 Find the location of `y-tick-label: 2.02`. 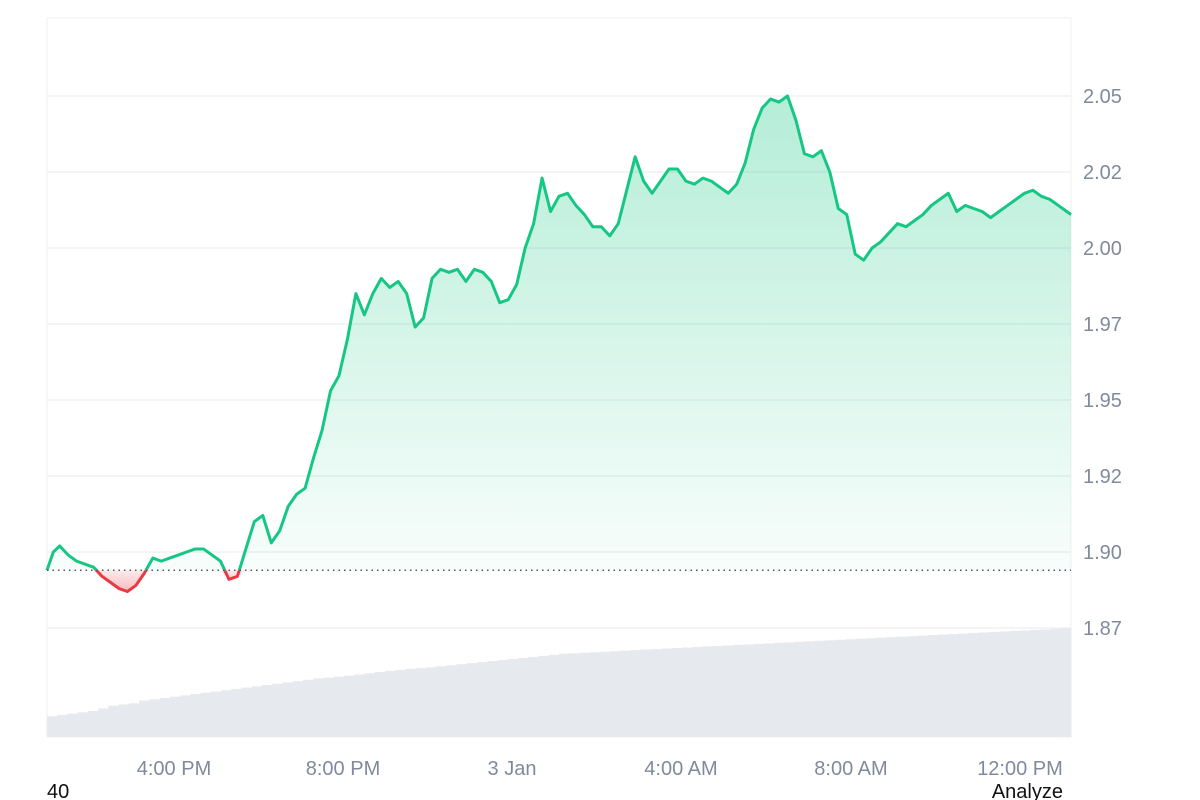

y-tick-label: 2.02 is located at coordinates (1102, 173).